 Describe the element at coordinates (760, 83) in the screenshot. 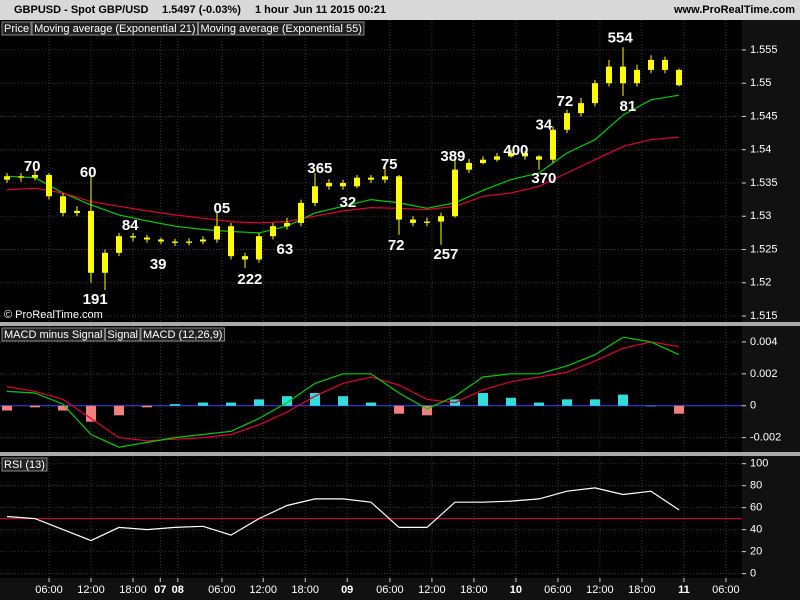

I see `y-tick-label: 1.55` at that location.